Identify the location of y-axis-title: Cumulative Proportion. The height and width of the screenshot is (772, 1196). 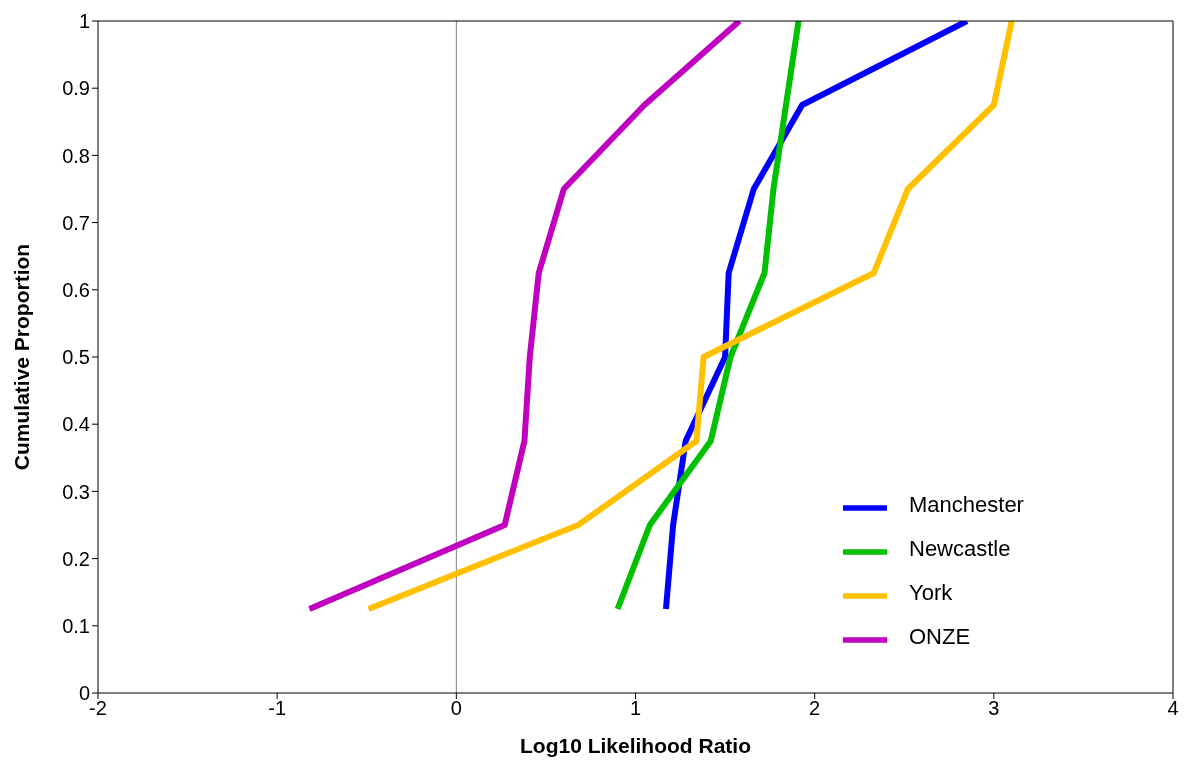
(22, 357).